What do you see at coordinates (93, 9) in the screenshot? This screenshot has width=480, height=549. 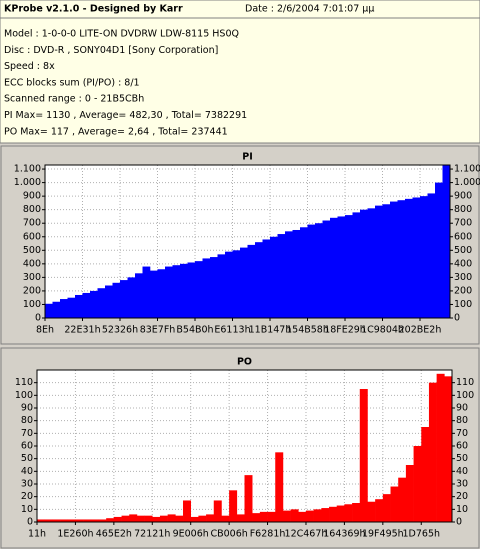 I see `app-title: KProbe v2.1.0 - Designed by Karr` at bounding box center [93, 9].